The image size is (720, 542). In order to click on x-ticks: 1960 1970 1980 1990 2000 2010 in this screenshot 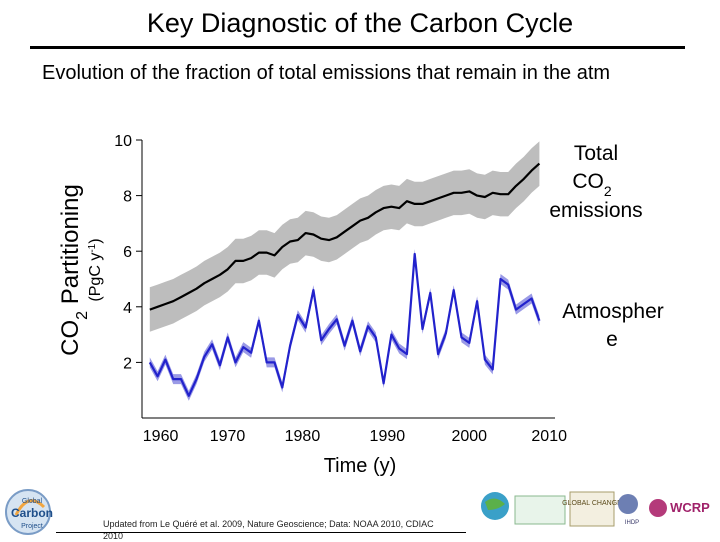, I will do `click(355, 436)`.